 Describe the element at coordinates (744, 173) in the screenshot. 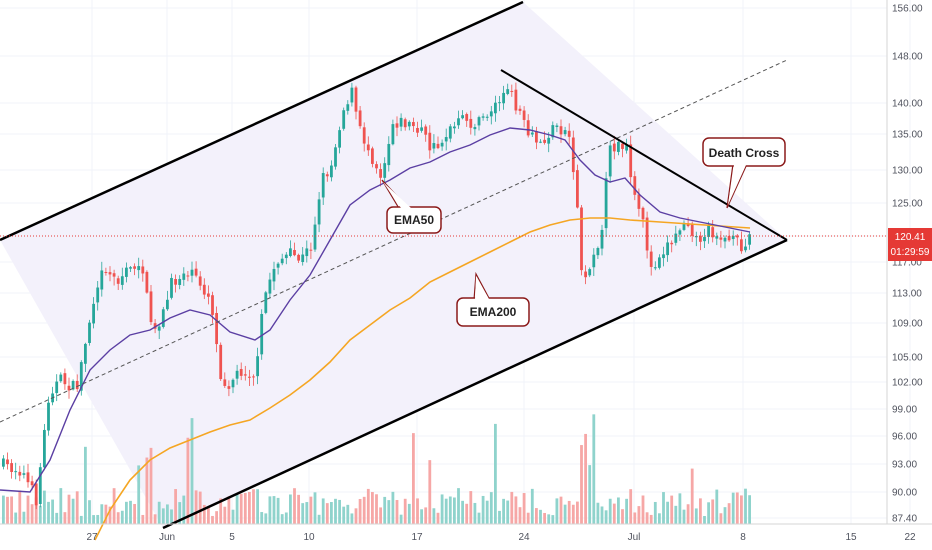

I see `death-cross-callout: Death Cross` at that location.